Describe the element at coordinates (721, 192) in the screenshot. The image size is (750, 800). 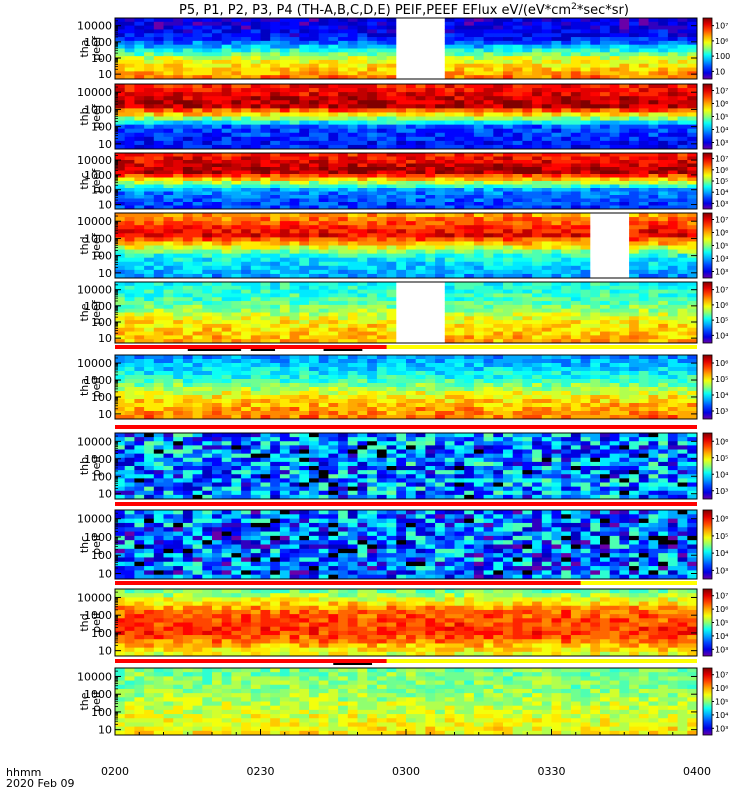
I see `colorbar-tick-label: 10⁴` at that location.